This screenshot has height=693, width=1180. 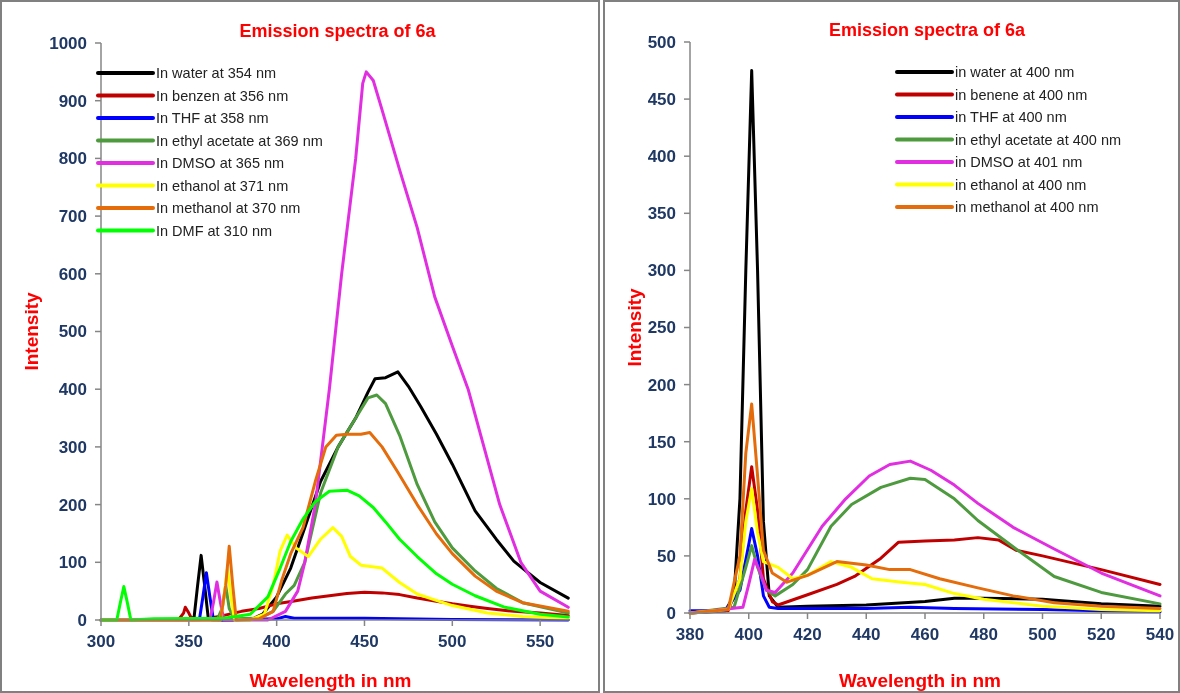 I want to click on y-tick-label: 150, so click(x=661, y=442).